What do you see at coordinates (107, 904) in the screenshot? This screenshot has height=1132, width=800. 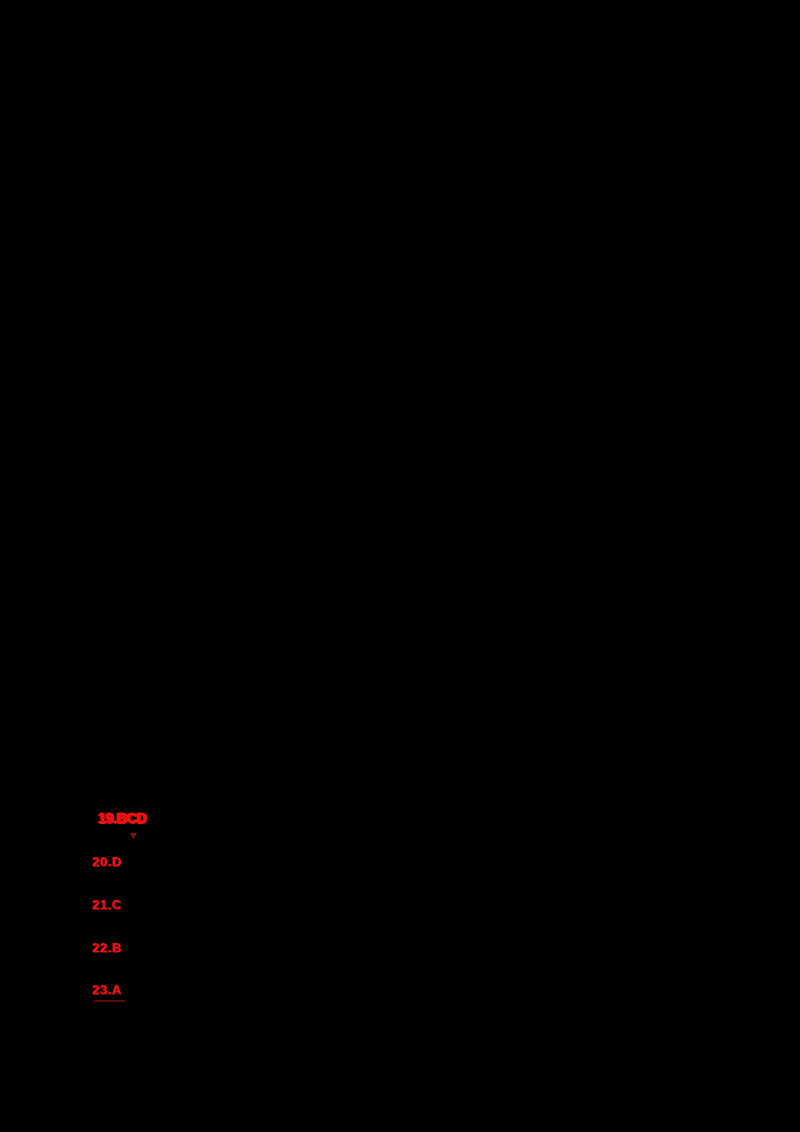 I see `answer-line-21: 21.C` at bounding box center [107, 904].